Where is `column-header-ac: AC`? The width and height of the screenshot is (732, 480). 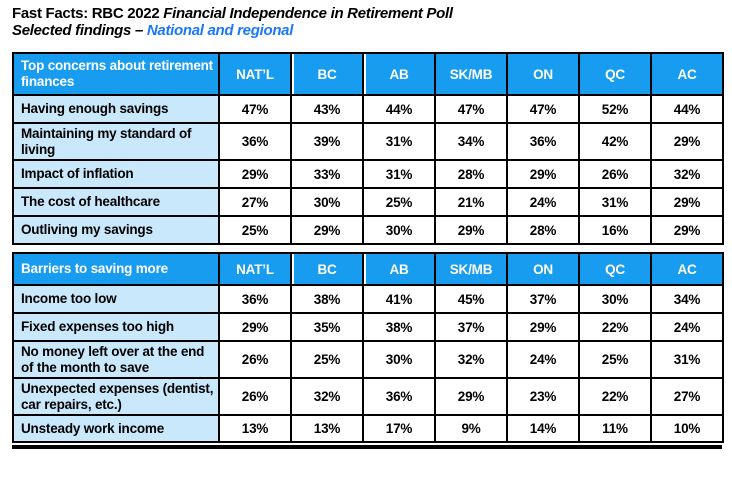 column-header-ac: AC is located at coordinates (687, 74).